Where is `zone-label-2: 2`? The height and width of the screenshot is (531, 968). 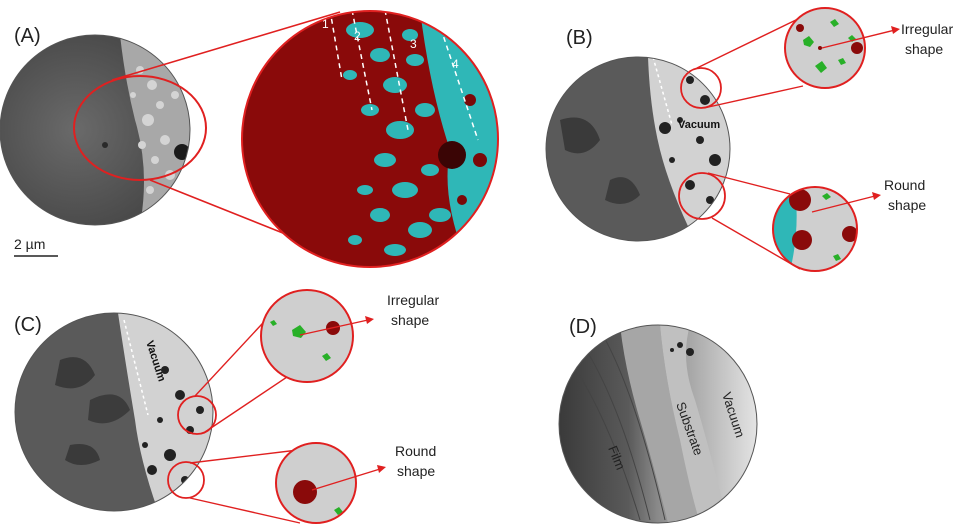
zone-label-2: 2 is located at coordinates (357, 36).